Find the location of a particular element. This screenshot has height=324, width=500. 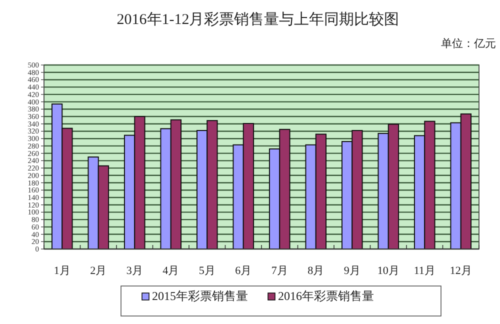

chart-title: 2016年1-12月彩票销售量与上年同期比较图 is located at coordinates (258, 19).